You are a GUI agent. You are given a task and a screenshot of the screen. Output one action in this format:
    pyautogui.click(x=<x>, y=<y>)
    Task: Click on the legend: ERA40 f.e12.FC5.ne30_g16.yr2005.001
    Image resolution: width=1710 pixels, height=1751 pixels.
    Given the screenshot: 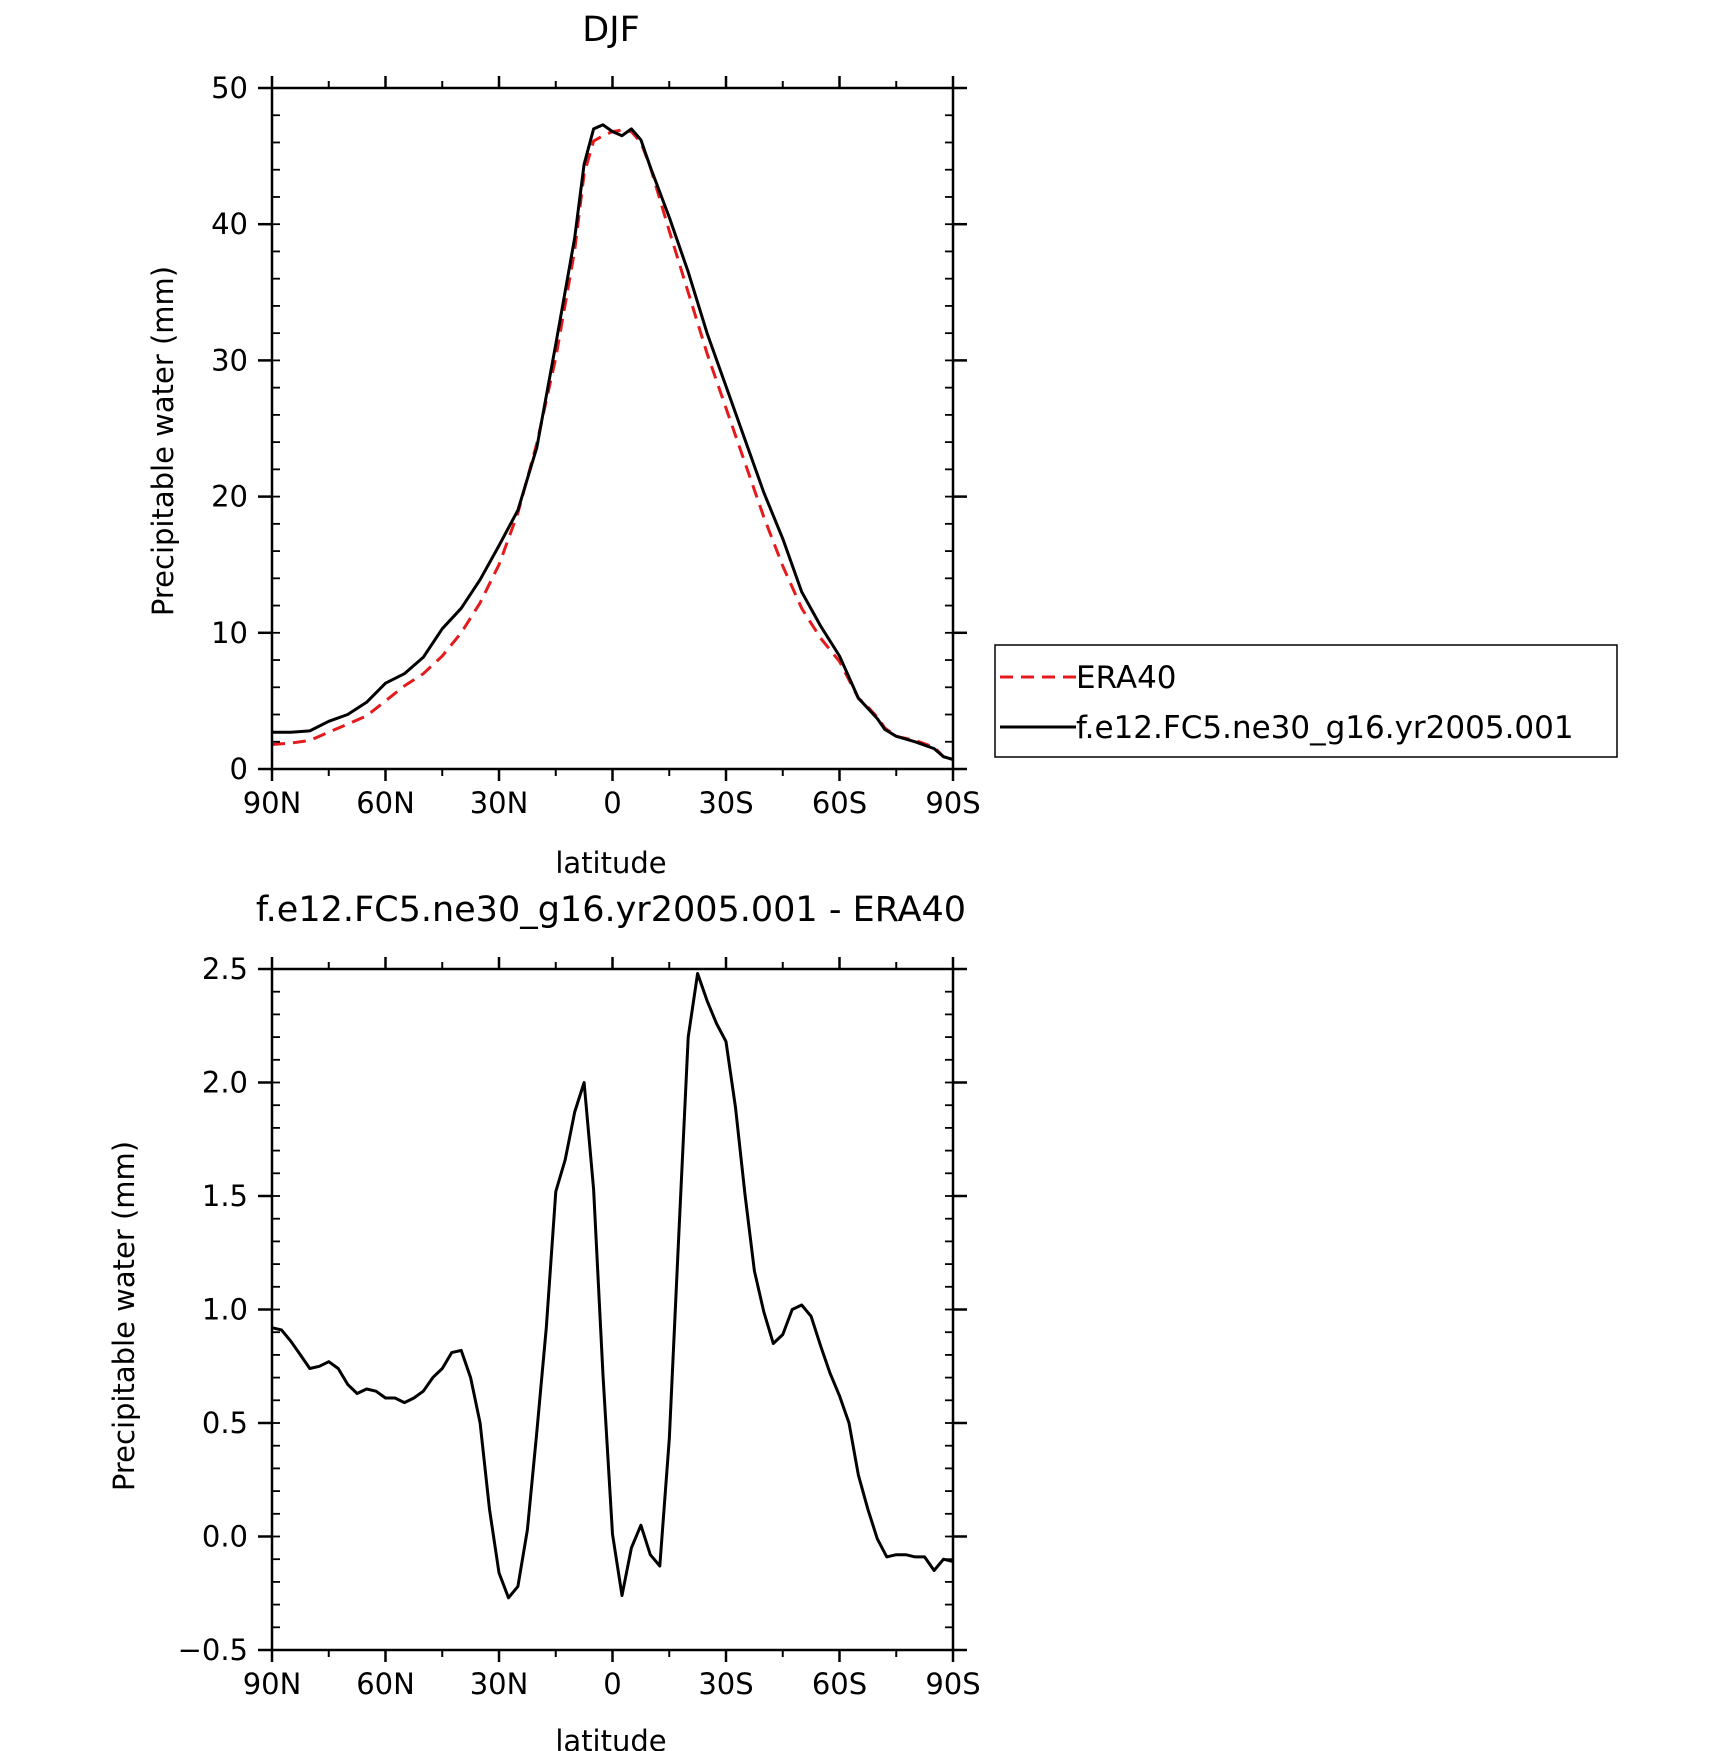 What is the action you would take?
    pyautogui.click(x=1306, y=701)
    